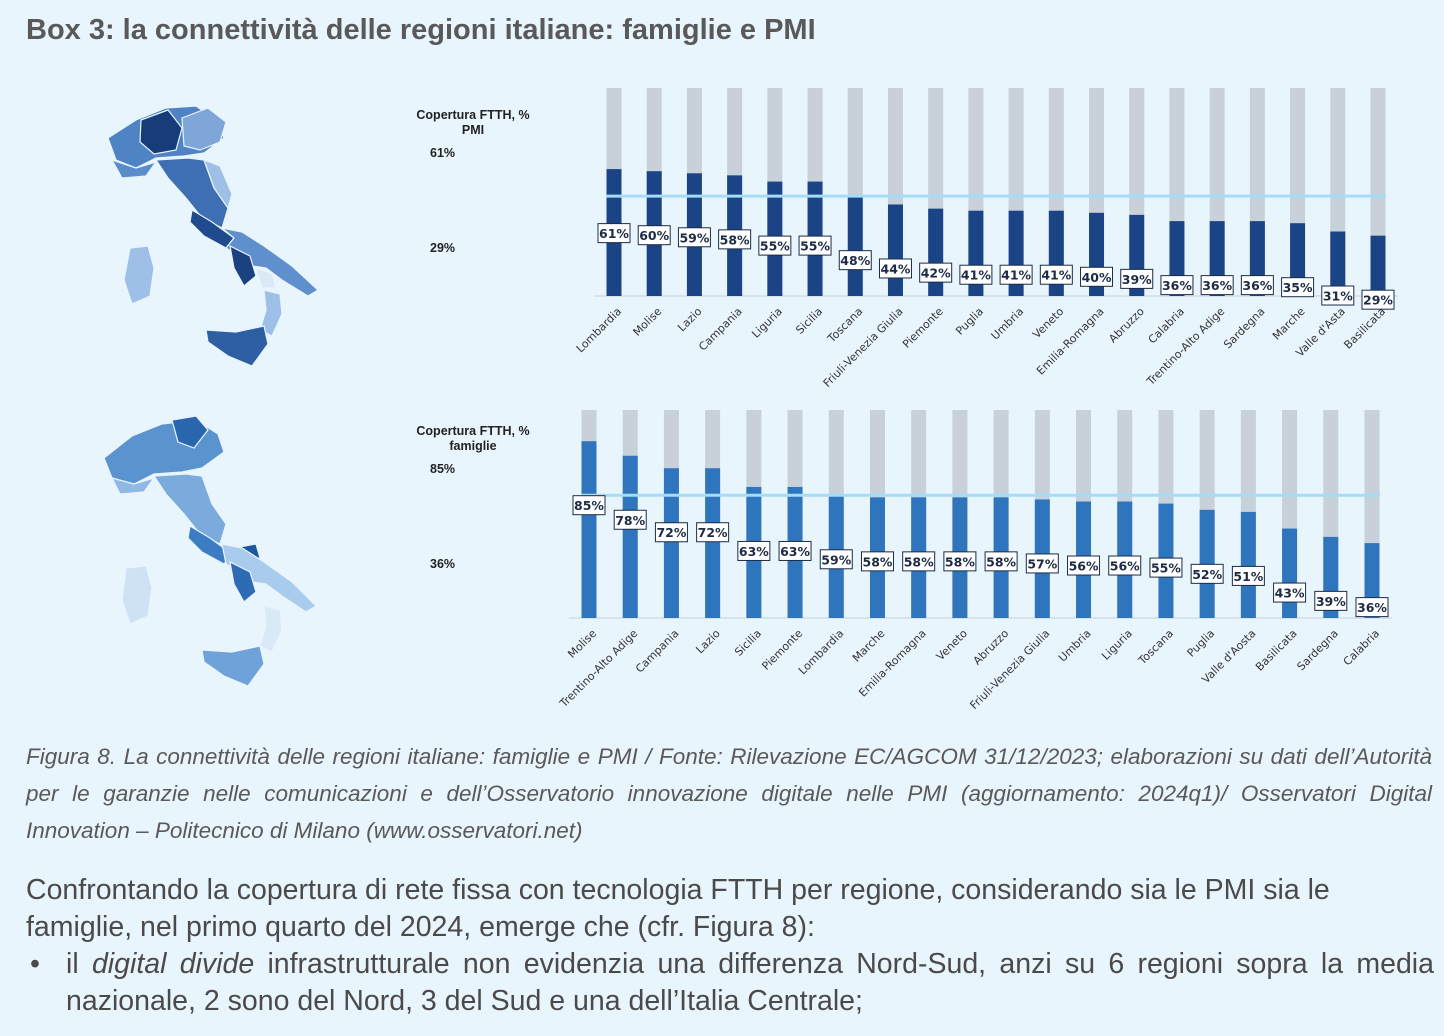 The height and width of the screenshot is (1036, 1444). Describe the element at coordinates (582, 644) in the screenshot. I see `category-label: Molise` at that location.